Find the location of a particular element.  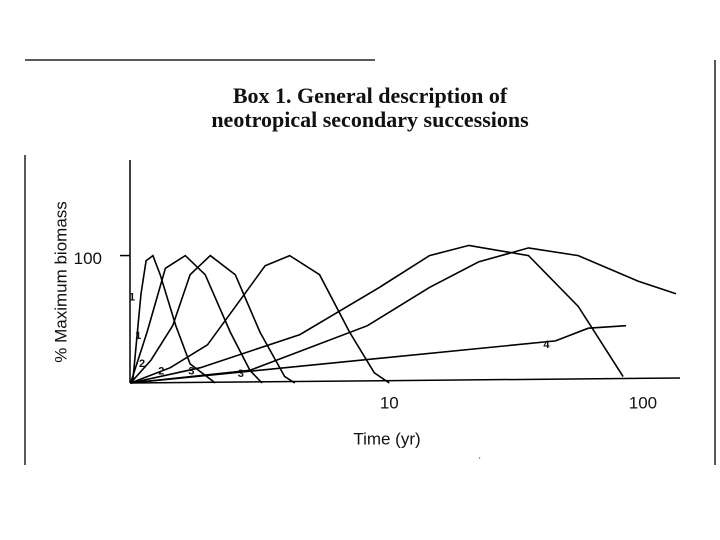

x-tick-label: 10 is located at coordinates (389, 402).